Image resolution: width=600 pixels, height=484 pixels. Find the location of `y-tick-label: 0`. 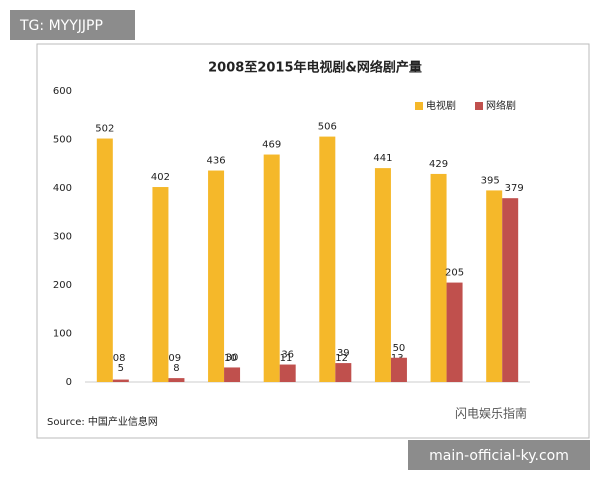

y-tick-label: 0 is located at coordinates (69, 382).